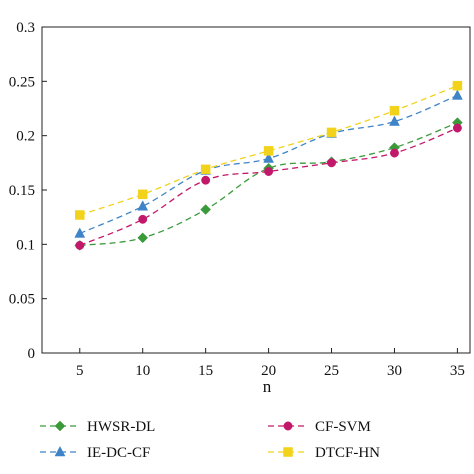  Describe the element at coordinates (121, 427) in the screenshot. I see `legend-label: HWSR-DL` at that location.